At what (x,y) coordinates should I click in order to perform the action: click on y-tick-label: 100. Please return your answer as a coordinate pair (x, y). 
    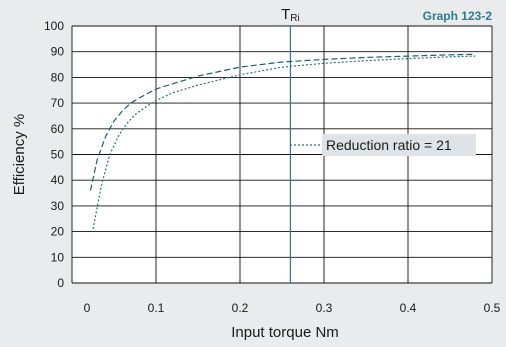
    Looking at the image, I should click on (54, 26).